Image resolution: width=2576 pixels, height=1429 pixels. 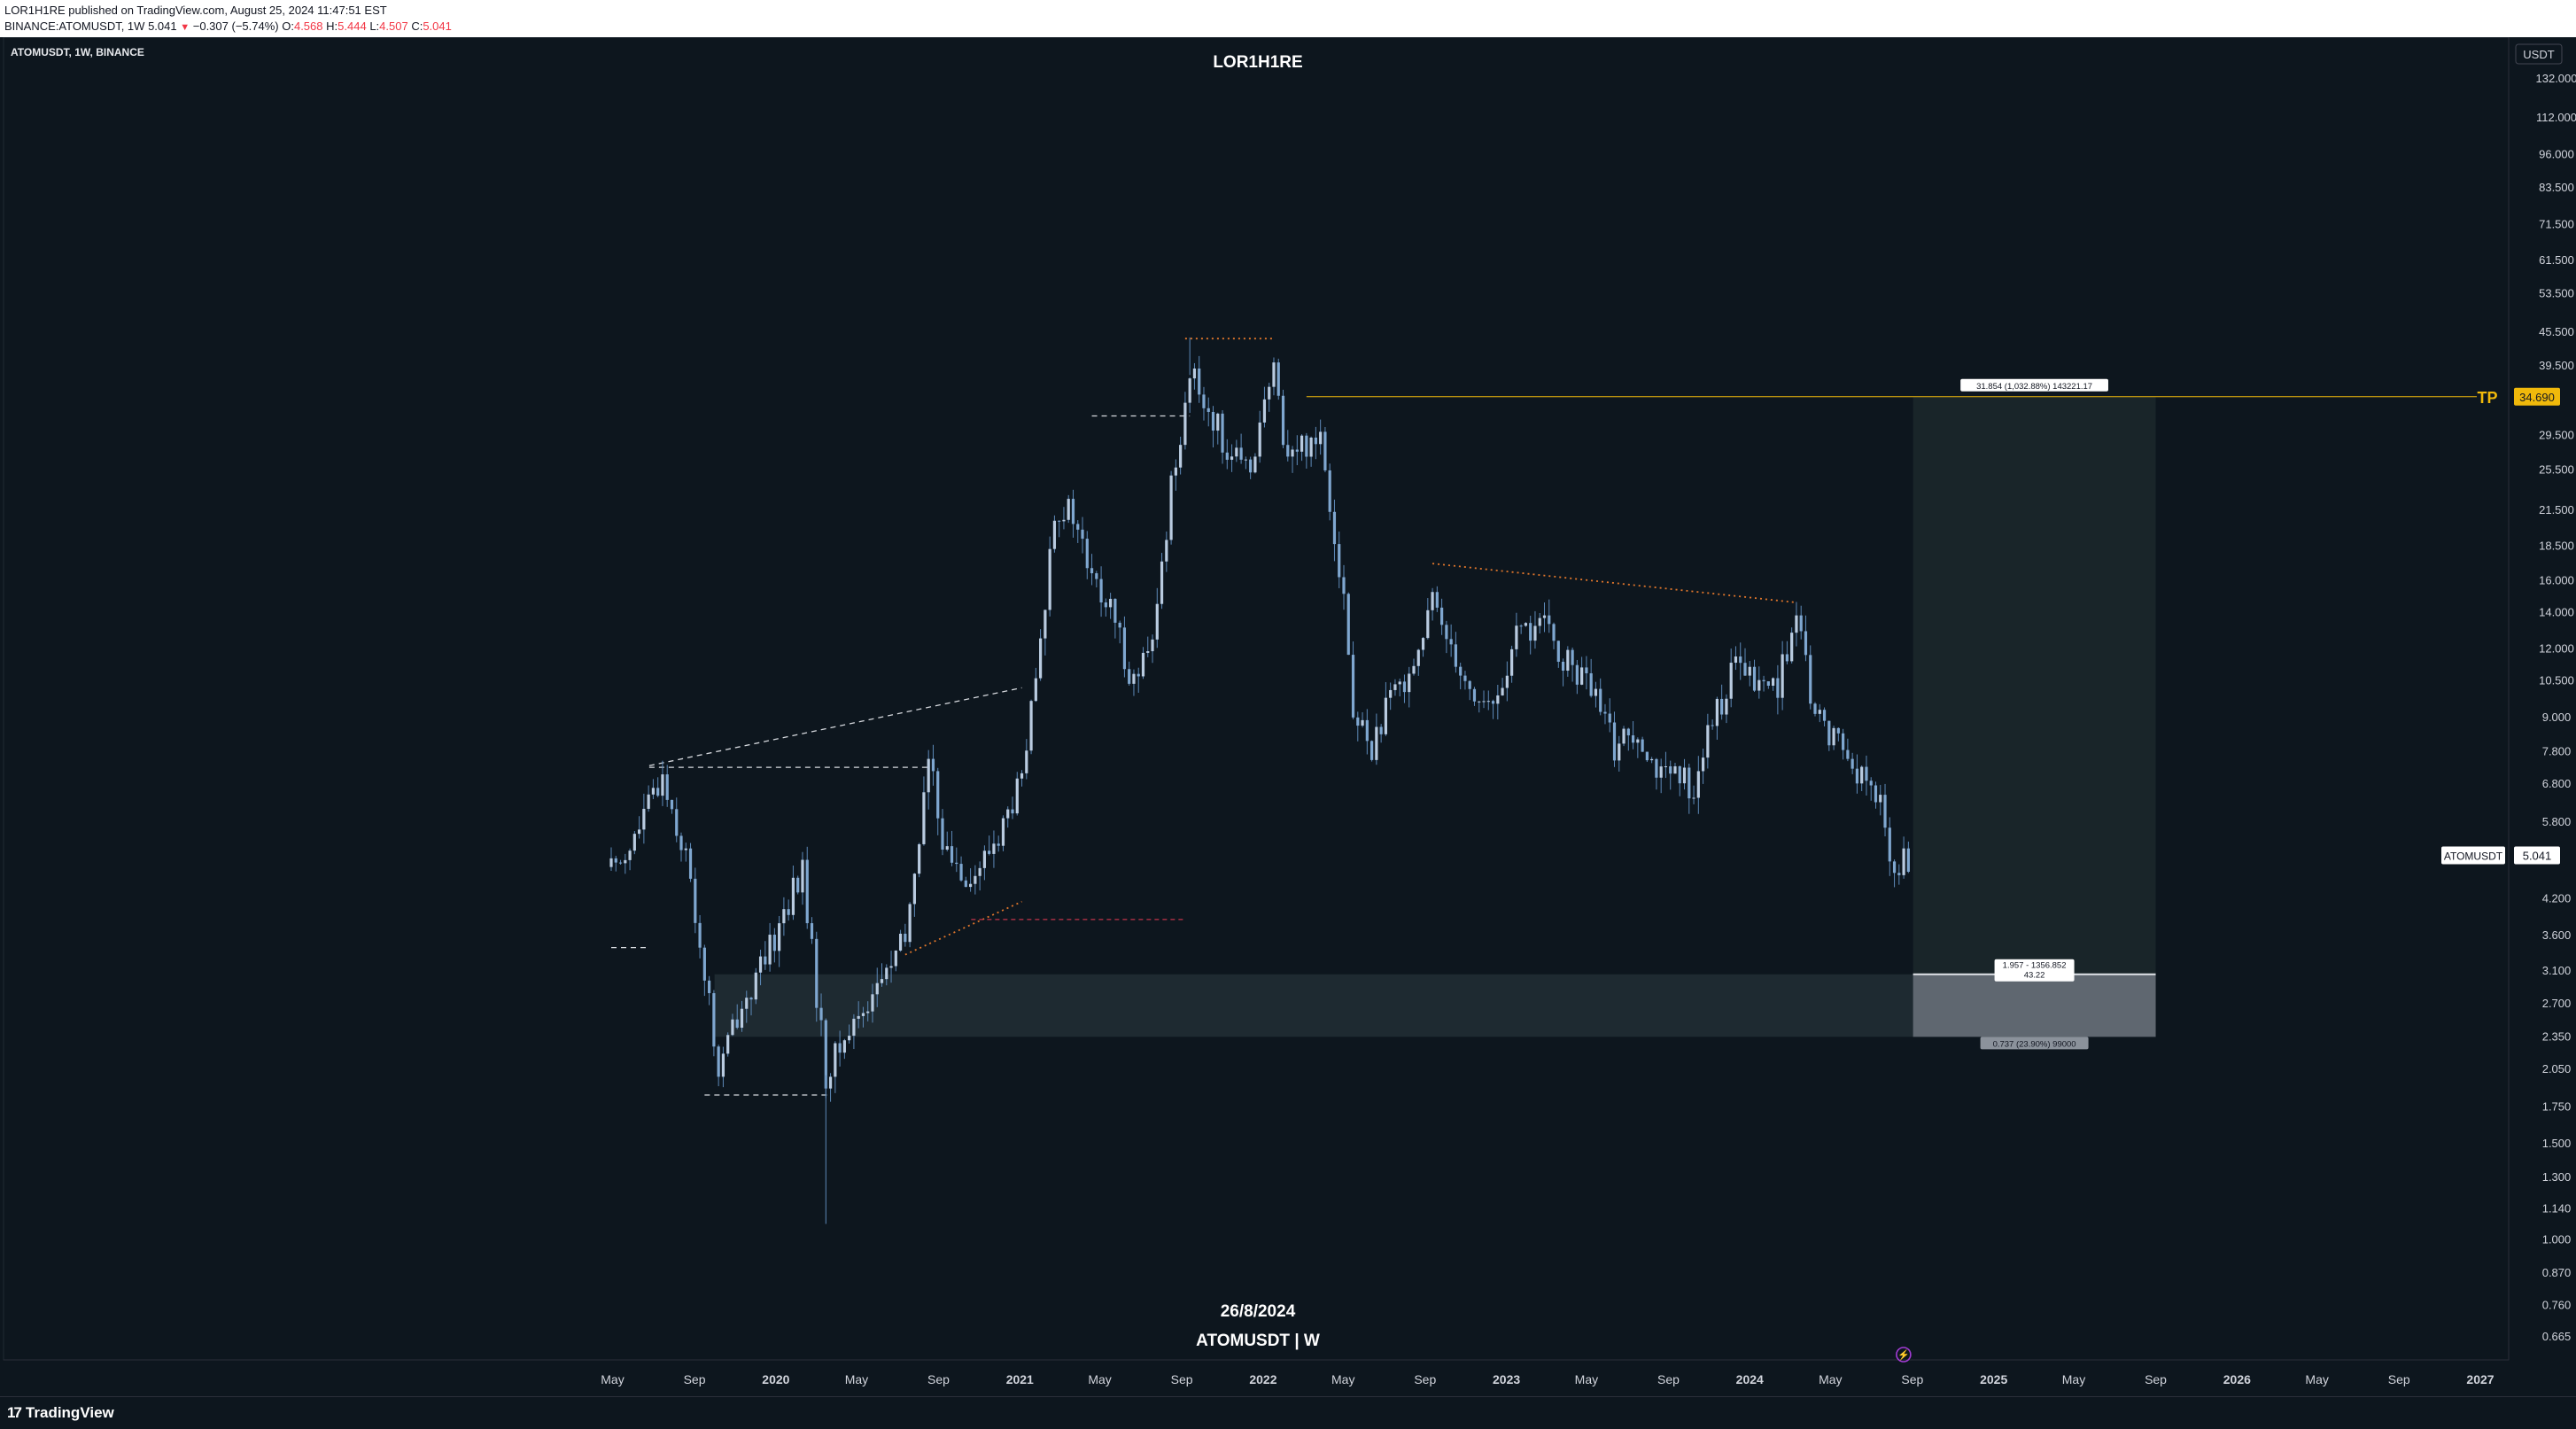 What do you see at coordinates (2487, 398) in the screenshot?
I see `tp-label: TP` at bounding box center [2487, 398].